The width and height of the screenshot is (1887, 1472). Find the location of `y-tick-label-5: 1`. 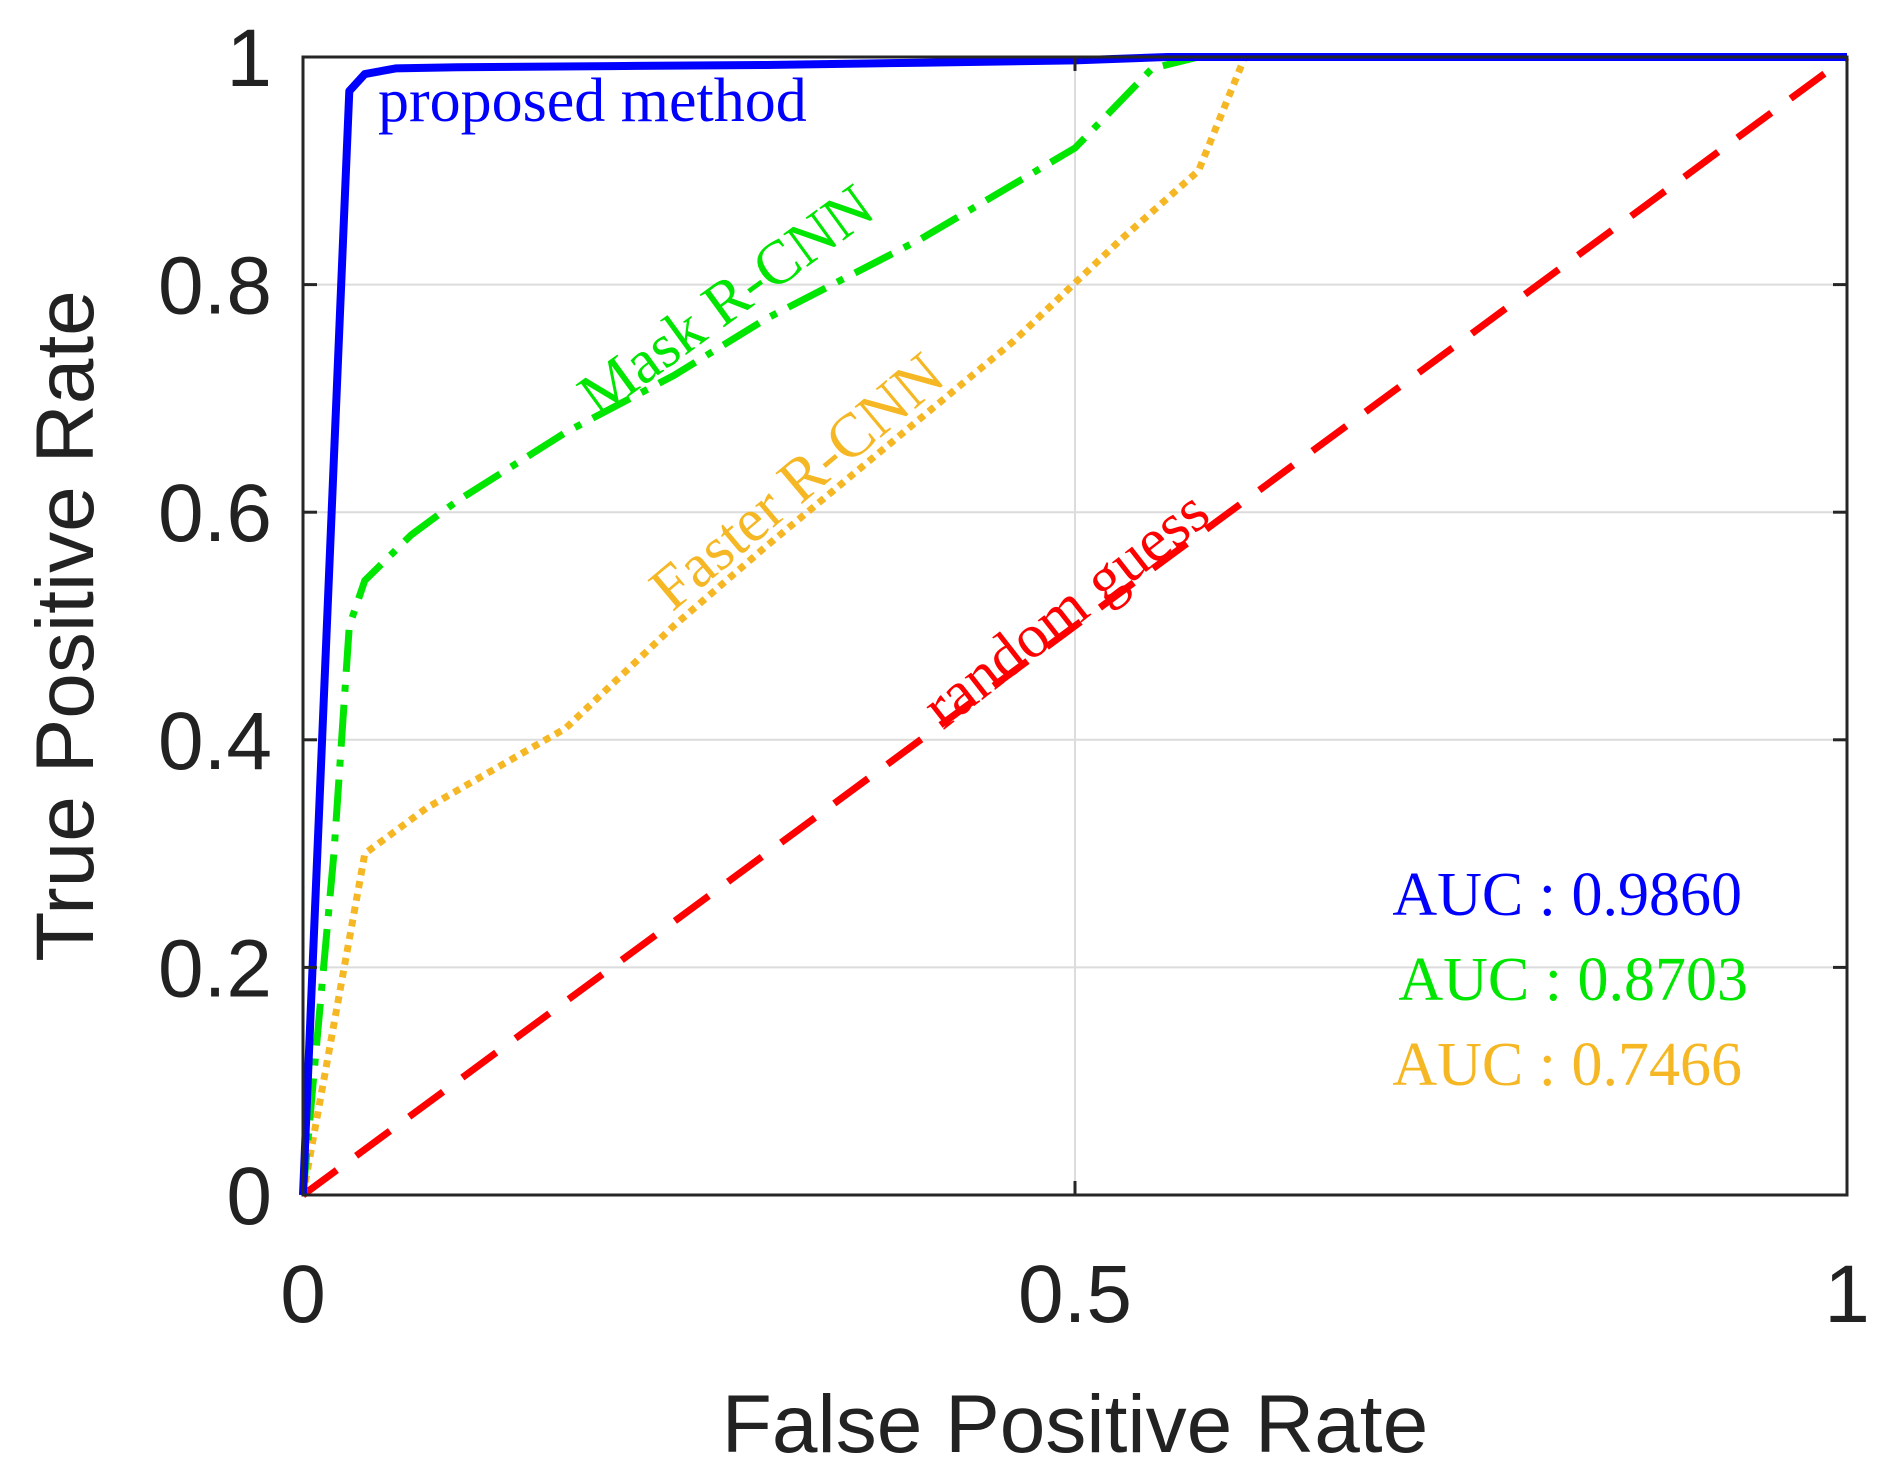

y-tick-label-5: 1 is located at coordinates (249, 58).